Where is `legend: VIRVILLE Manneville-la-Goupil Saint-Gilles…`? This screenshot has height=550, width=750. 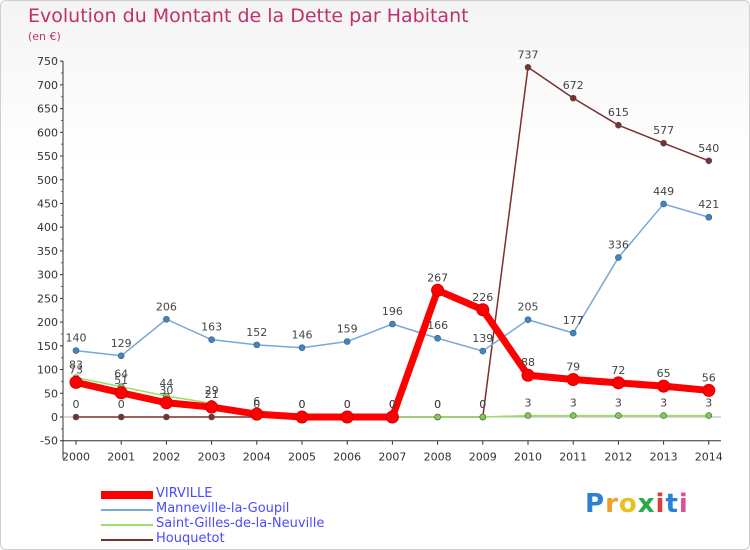
legend: VIRVILLE Manneville-la-Goupil Saint-Gilles… is located at coordinates (251, 516).